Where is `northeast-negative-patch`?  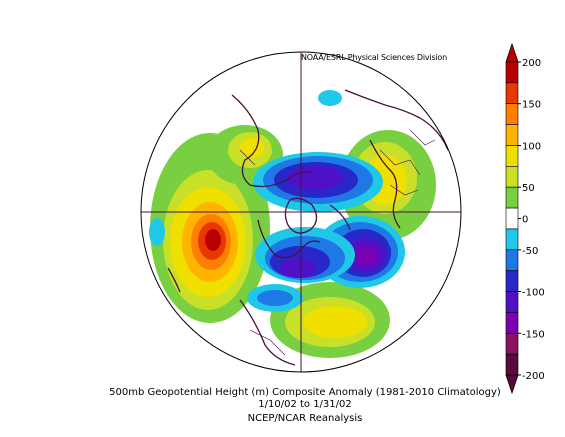
northeast-negative-patch is located at coordinates (330, 98).